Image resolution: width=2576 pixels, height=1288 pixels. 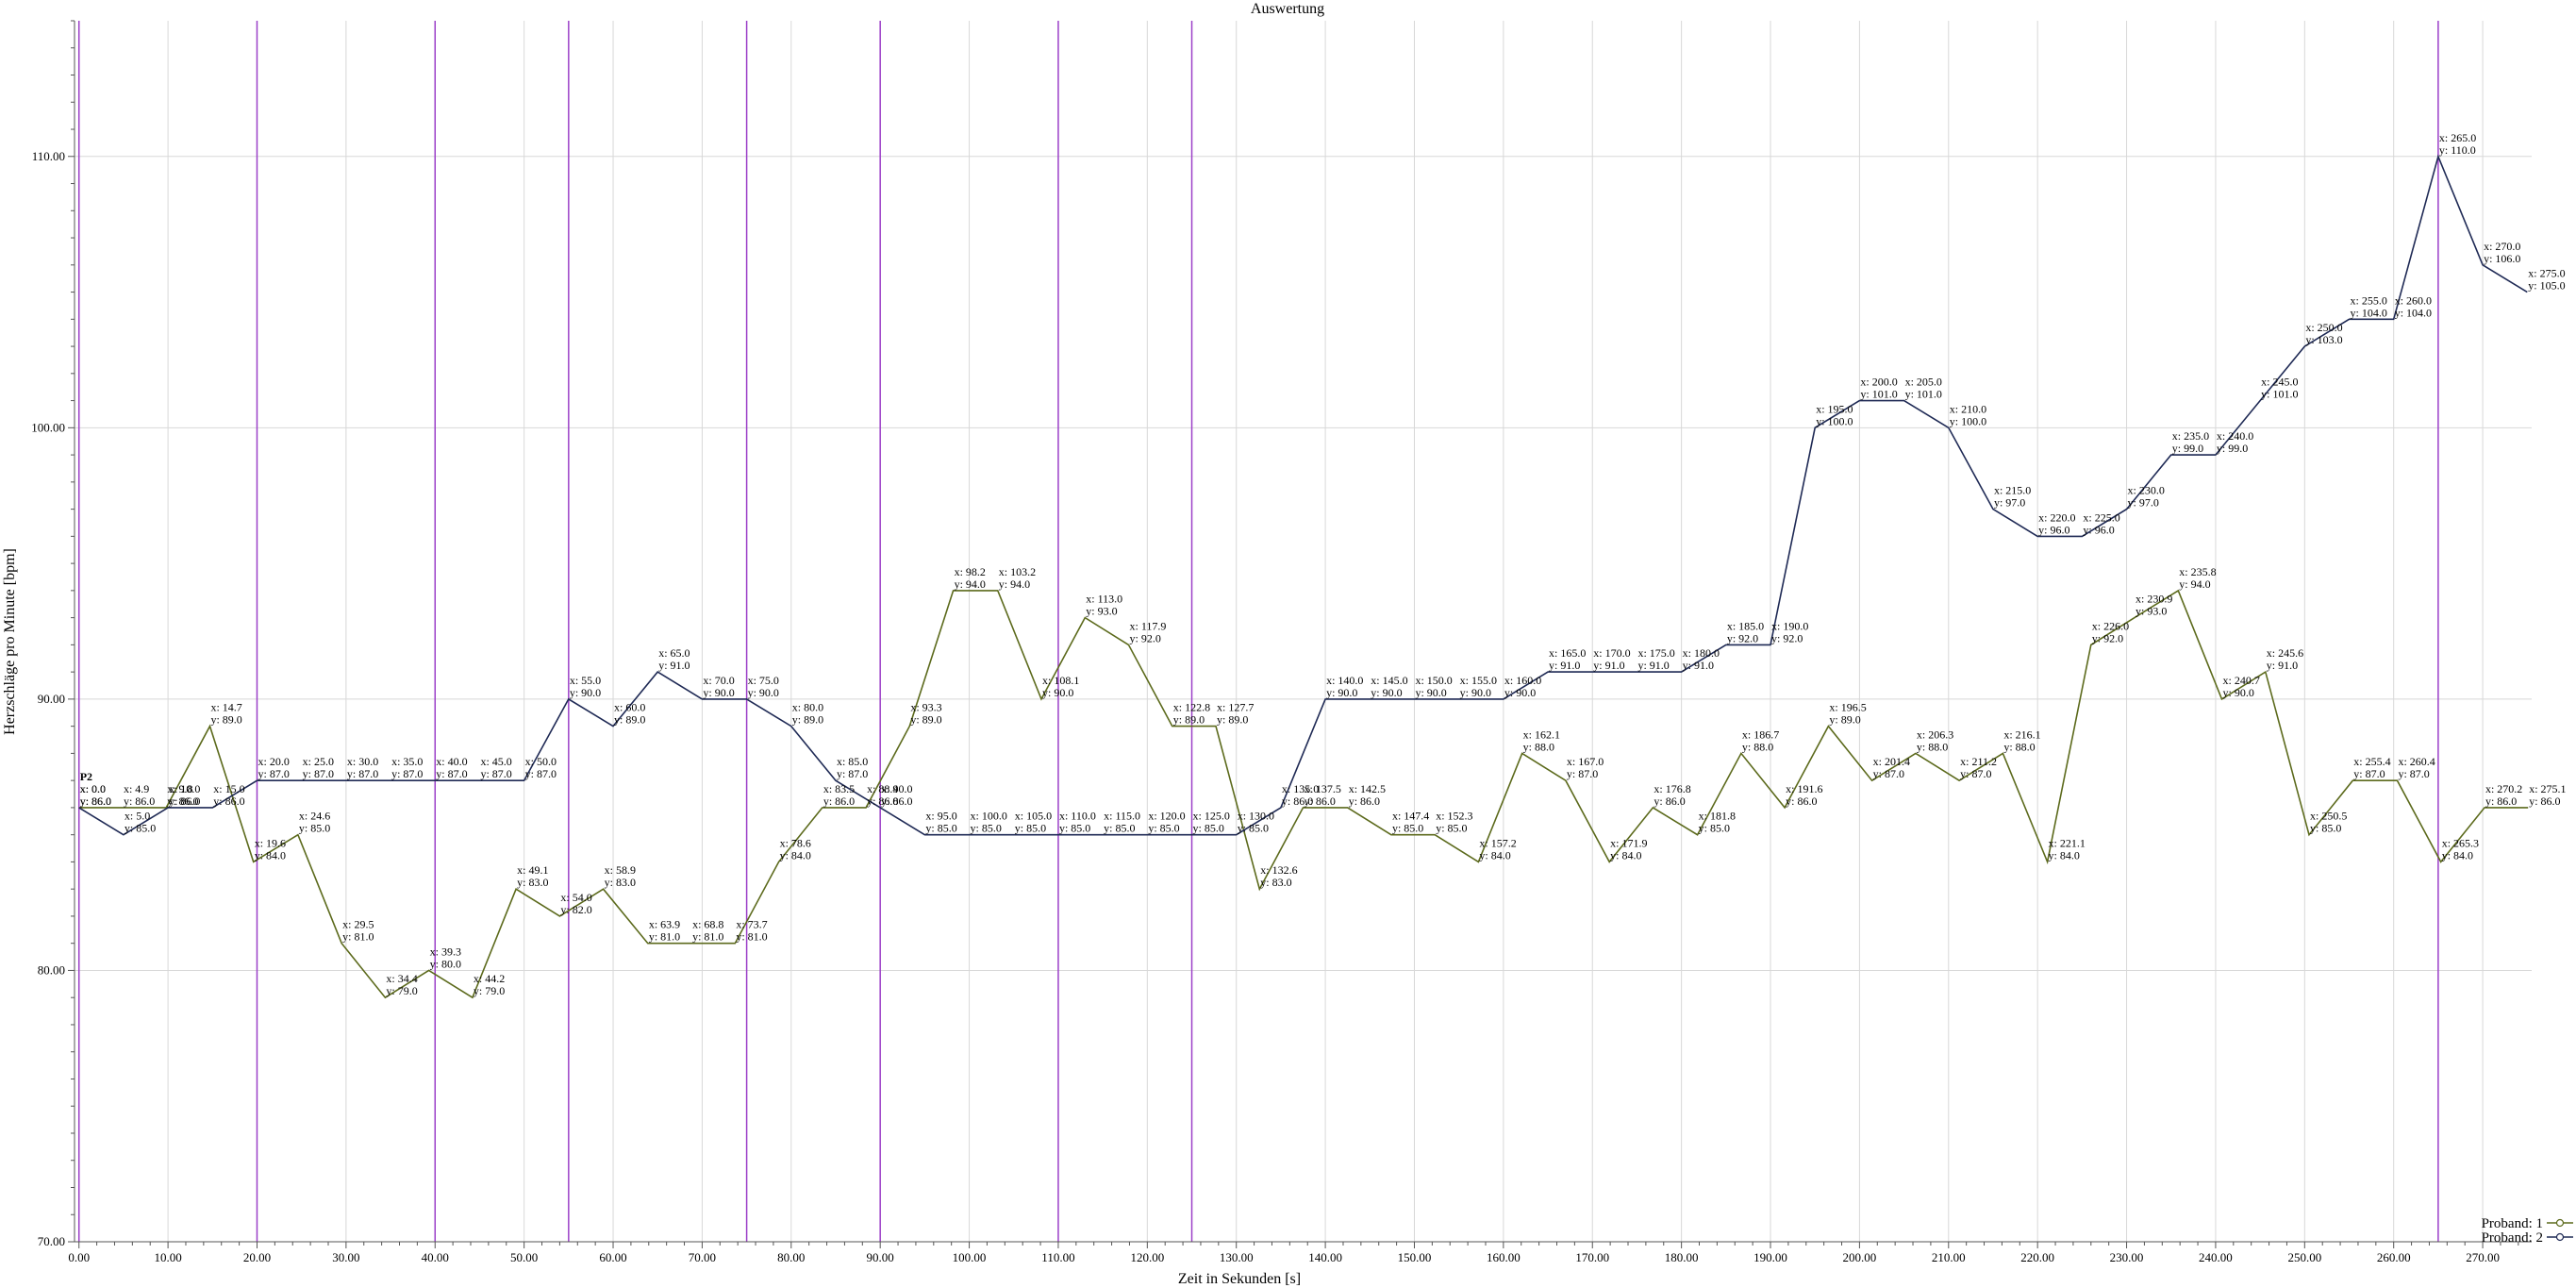 I want to click on data-label-y: y: 92.0, so click(x=2108, y=637).